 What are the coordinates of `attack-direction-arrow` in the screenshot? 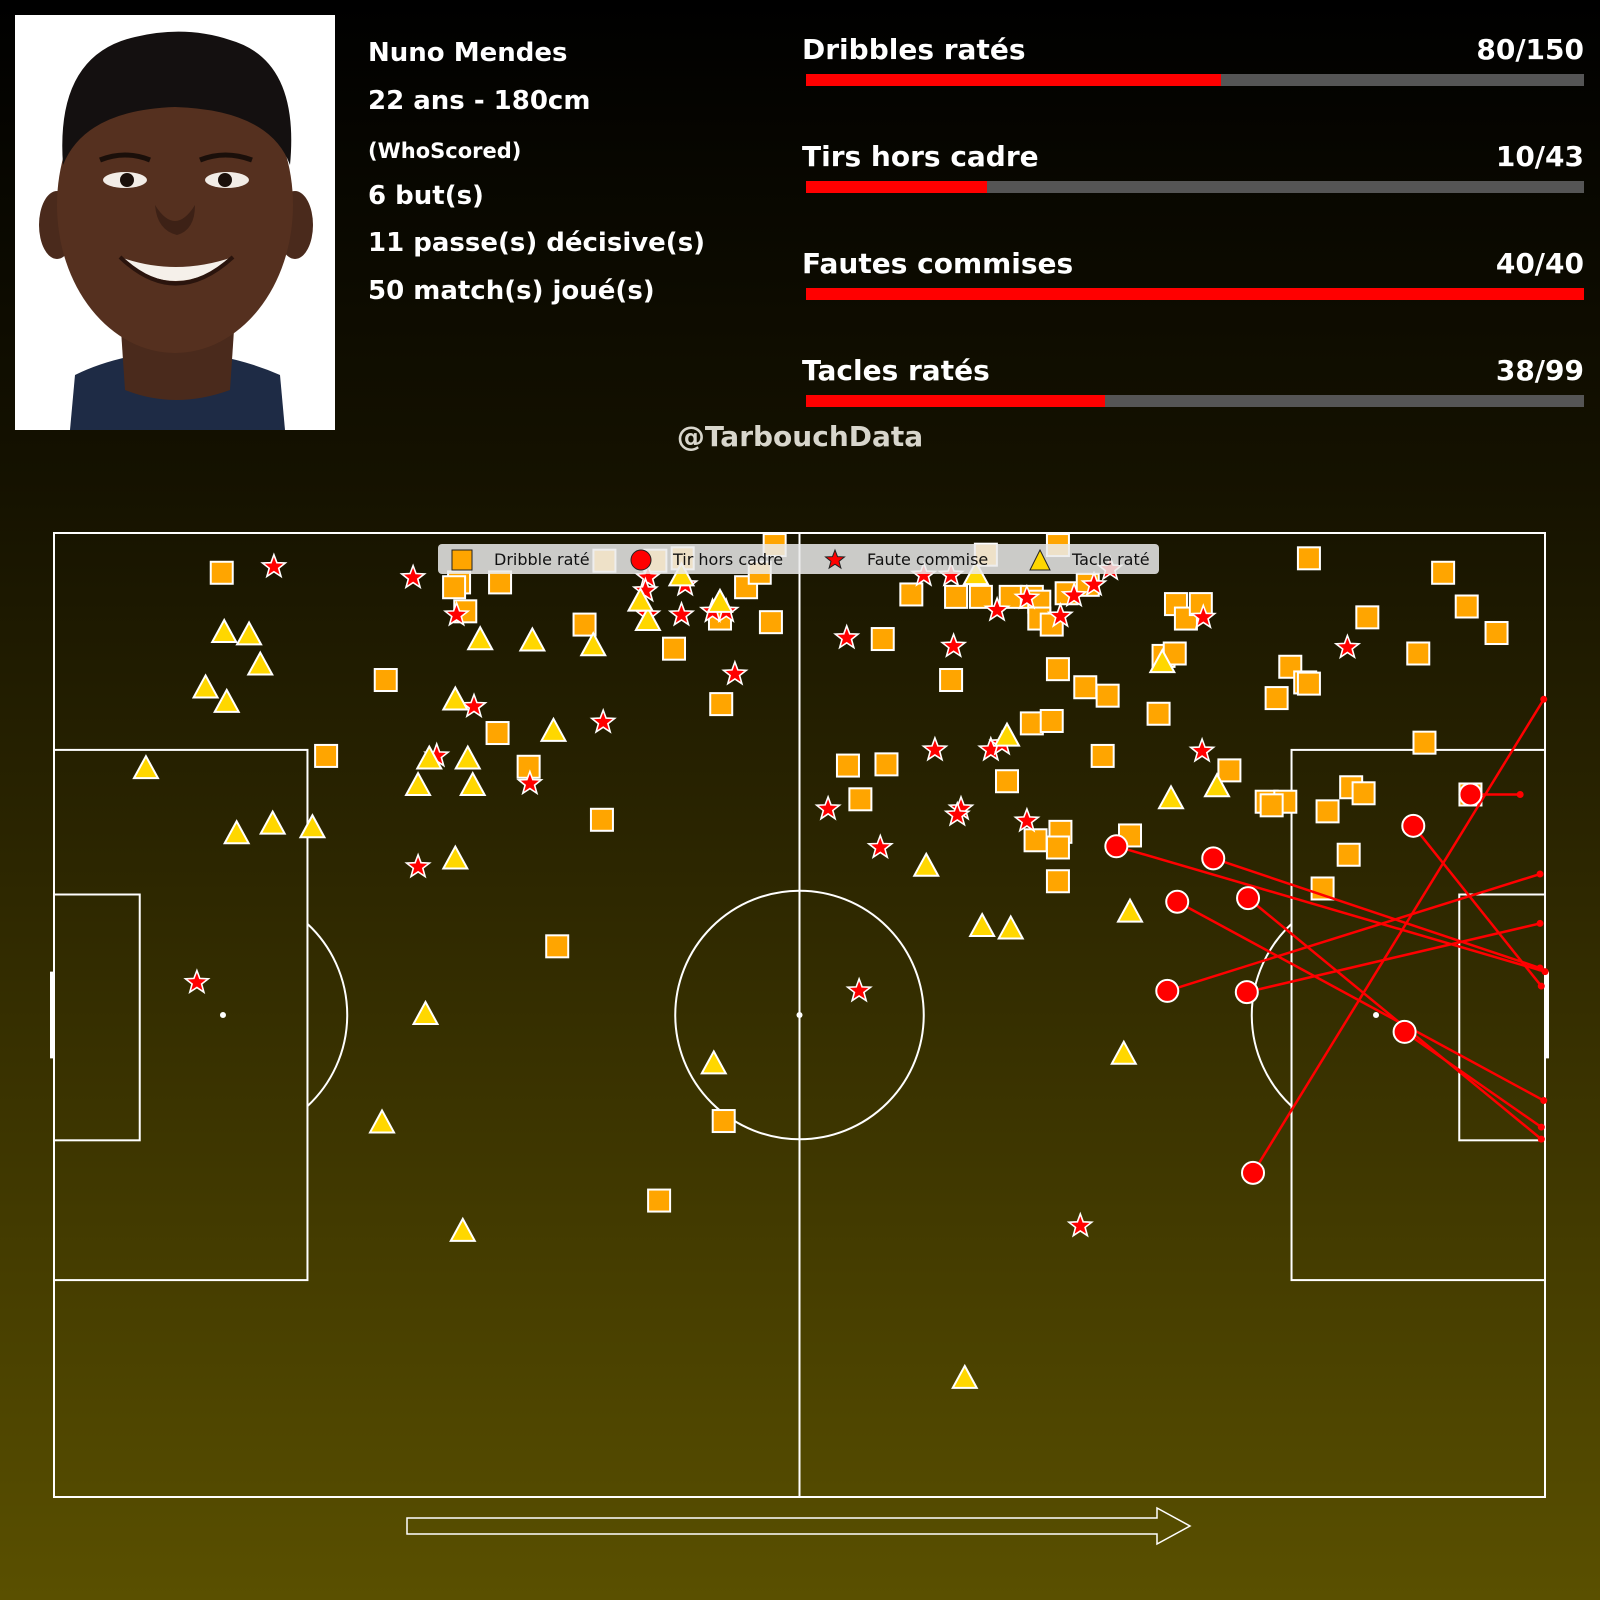 It's located at (799, 1526).